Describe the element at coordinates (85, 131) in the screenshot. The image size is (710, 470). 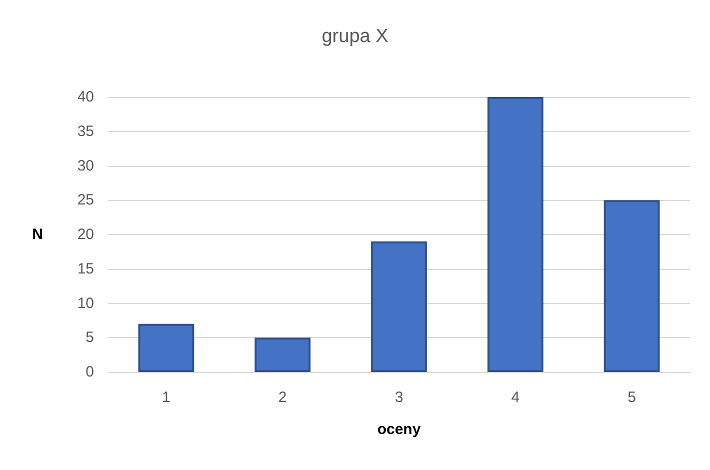
I see `y-tick-label: 35` at that location.